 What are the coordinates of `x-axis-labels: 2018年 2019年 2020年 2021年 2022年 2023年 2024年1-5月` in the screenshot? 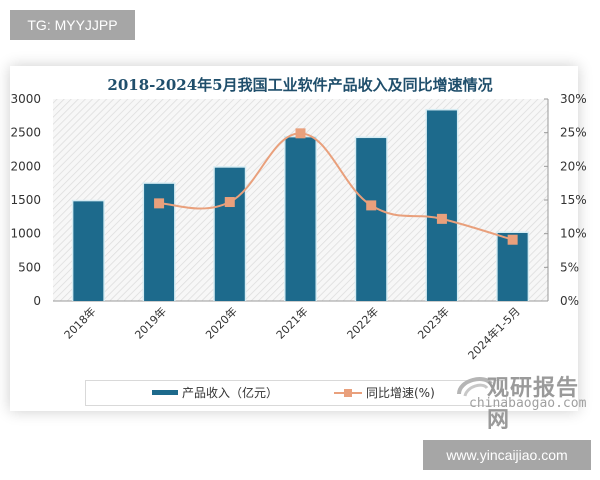 It's located at (292, 333).